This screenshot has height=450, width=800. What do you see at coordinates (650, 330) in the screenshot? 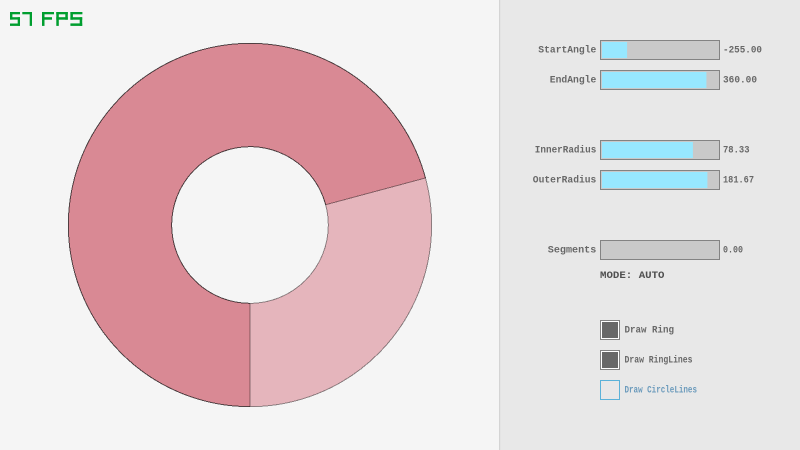
I see `svg-text: Draw Ring` at bounding box center [650, 330].